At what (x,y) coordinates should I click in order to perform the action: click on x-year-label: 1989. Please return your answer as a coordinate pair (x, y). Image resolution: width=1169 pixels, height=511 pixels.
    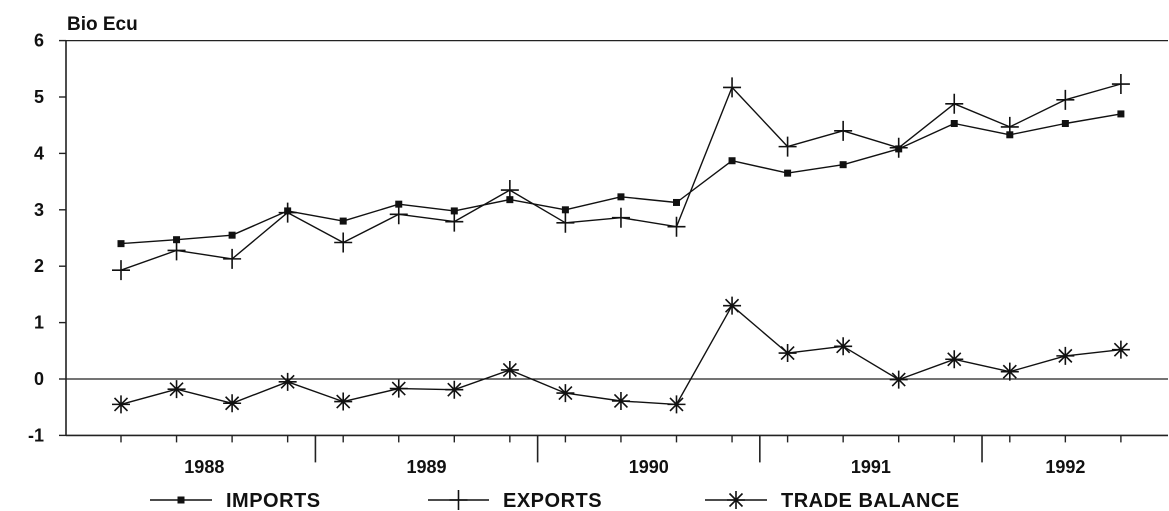
    Looking at the image, I should click on (427, 467).